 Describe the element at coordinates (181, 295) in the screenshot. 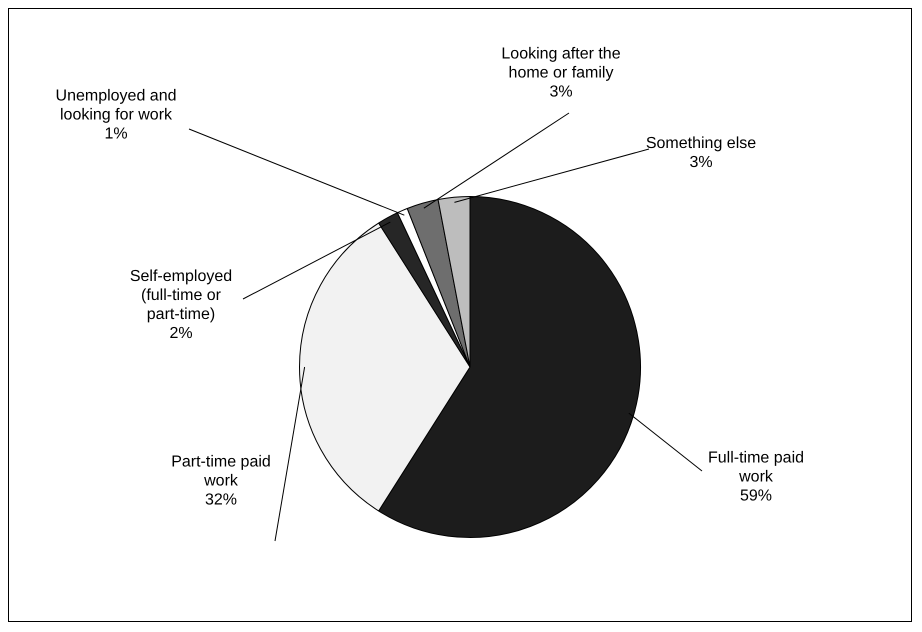

I see `slice-label: Self-employed (full-time or part-time)` at that location.